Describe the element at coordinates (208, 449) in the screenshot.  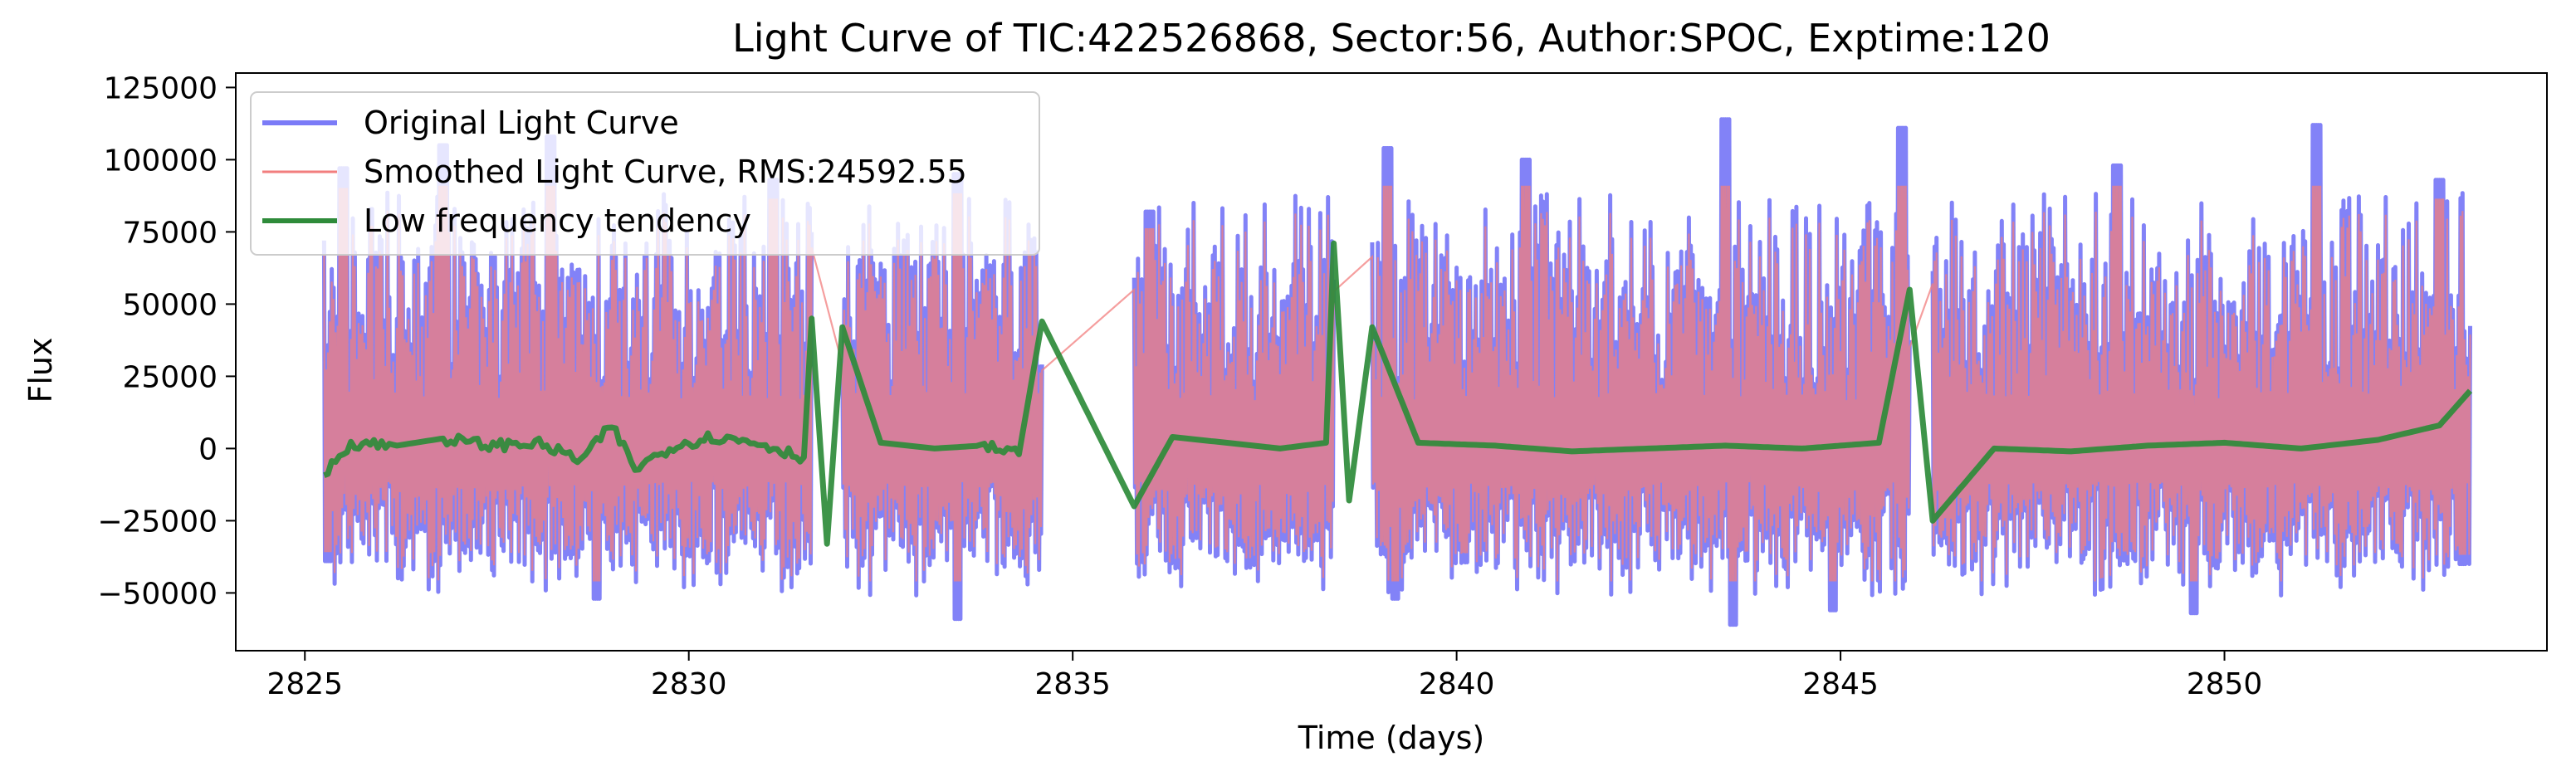
I see `y-tick-label: 0` at that location.